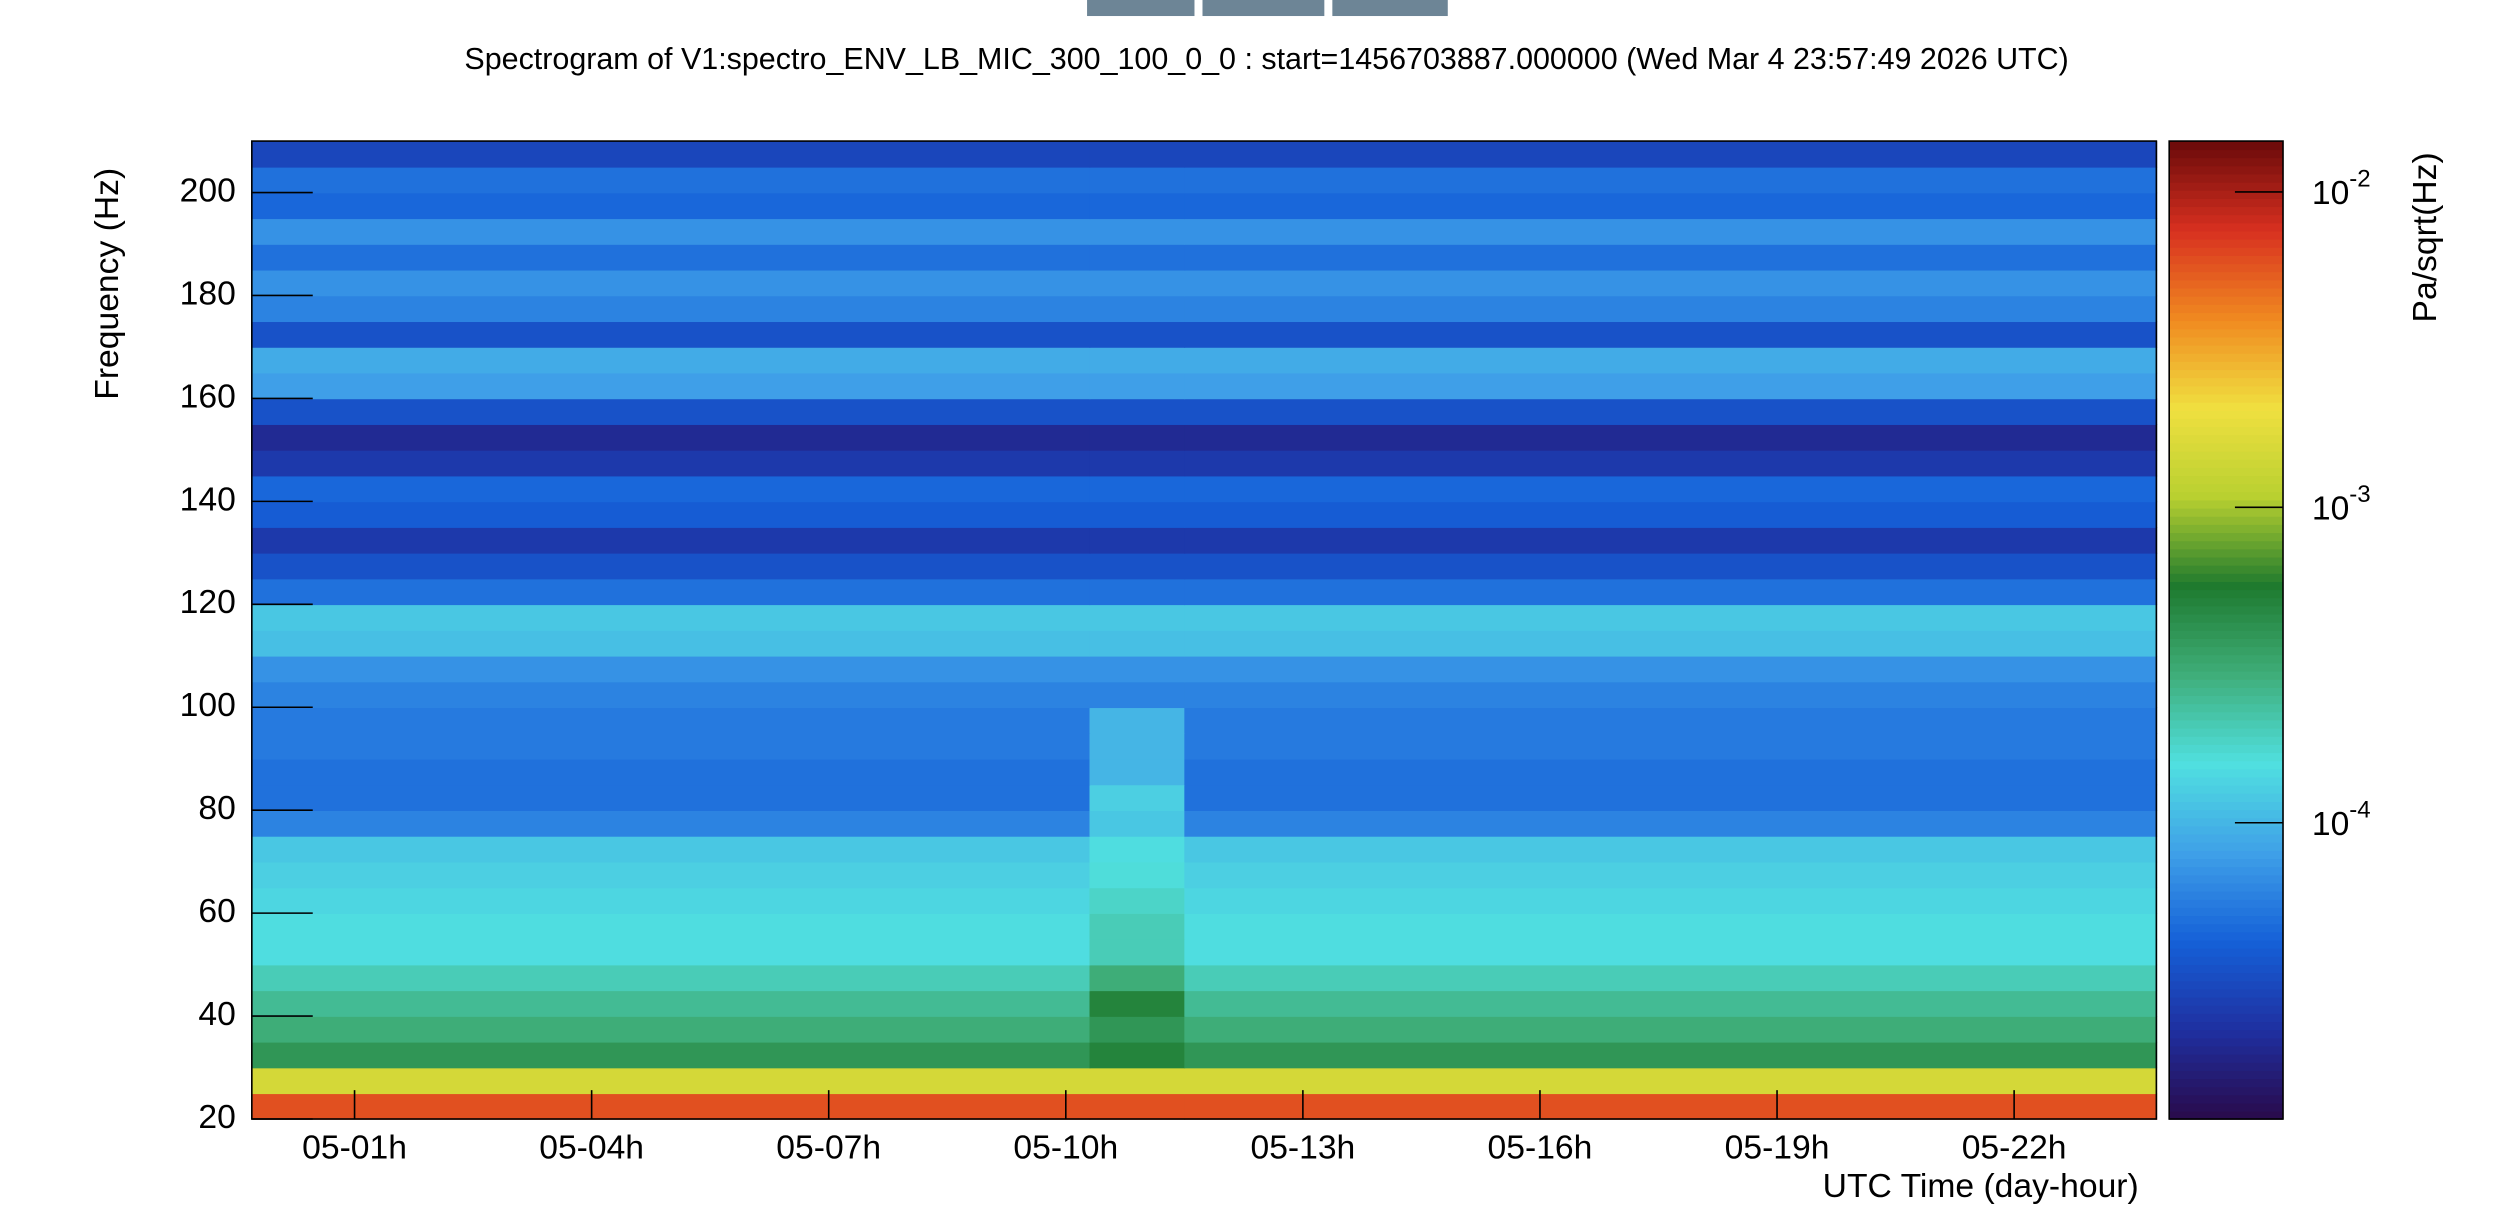 The image size is (2514, 1225). What do you see at coordinates (208, 396) in the screenshot?
I see `y-tick-label: 160` at bounding box center [208, 396].